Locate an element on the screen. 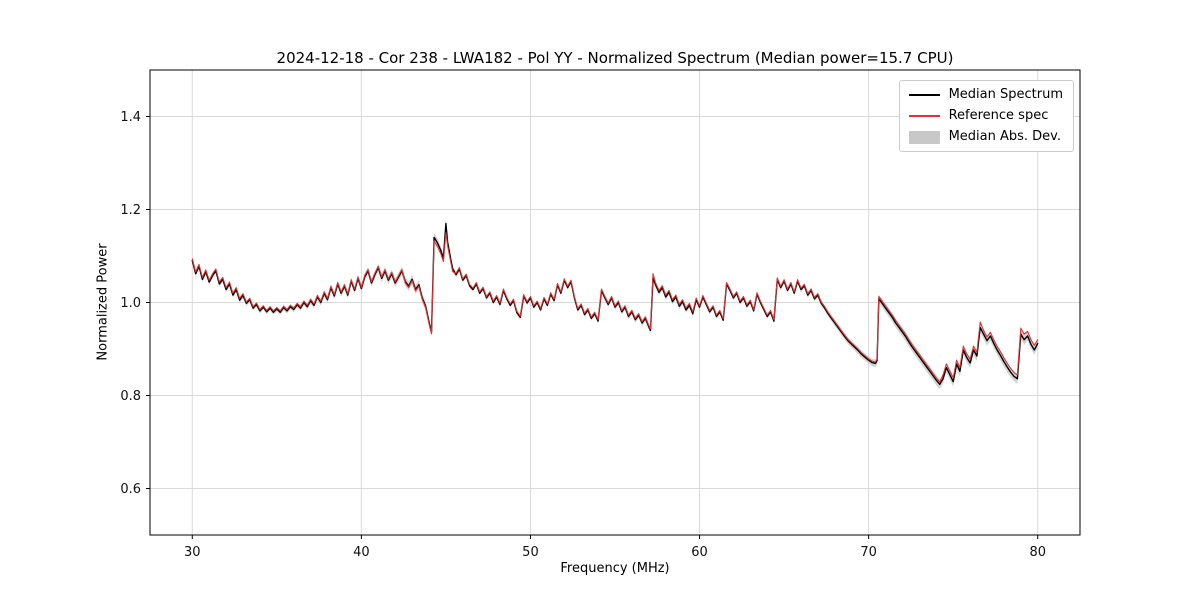 This screenshot has height=600, width=1200. x-tick-label: 30 is located at coordinates (192, 552).